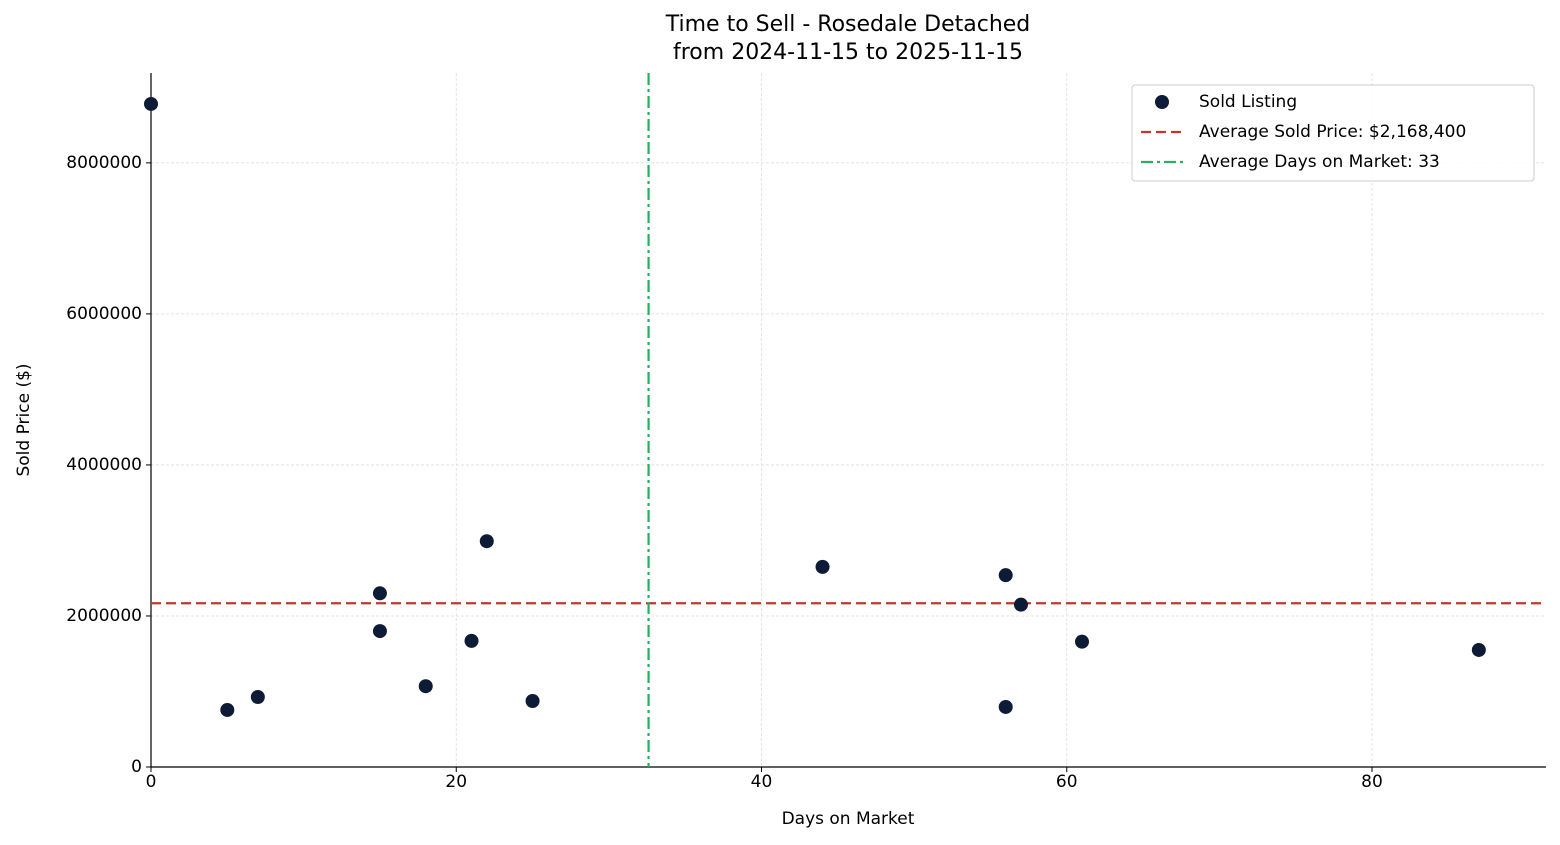  Describe the element at coordinates (1162, 102) in the screenshot. I see `legend-marker` at that location.